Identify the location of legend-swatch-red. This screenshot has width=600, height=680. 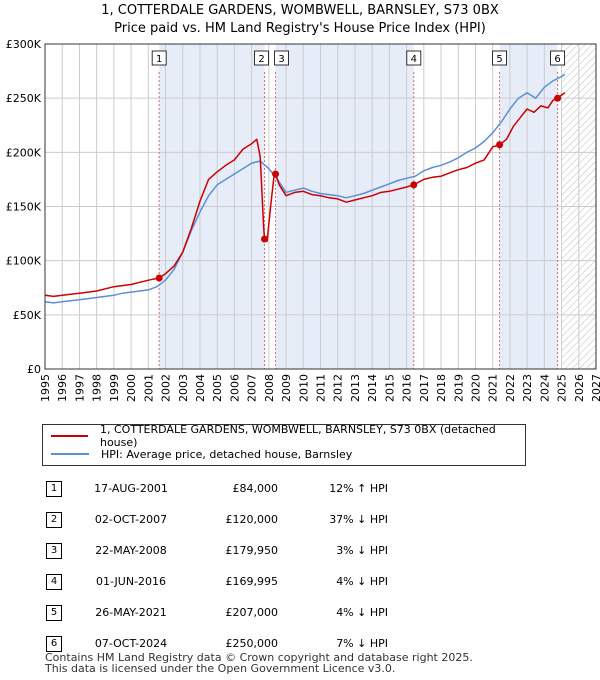
(69, 436).